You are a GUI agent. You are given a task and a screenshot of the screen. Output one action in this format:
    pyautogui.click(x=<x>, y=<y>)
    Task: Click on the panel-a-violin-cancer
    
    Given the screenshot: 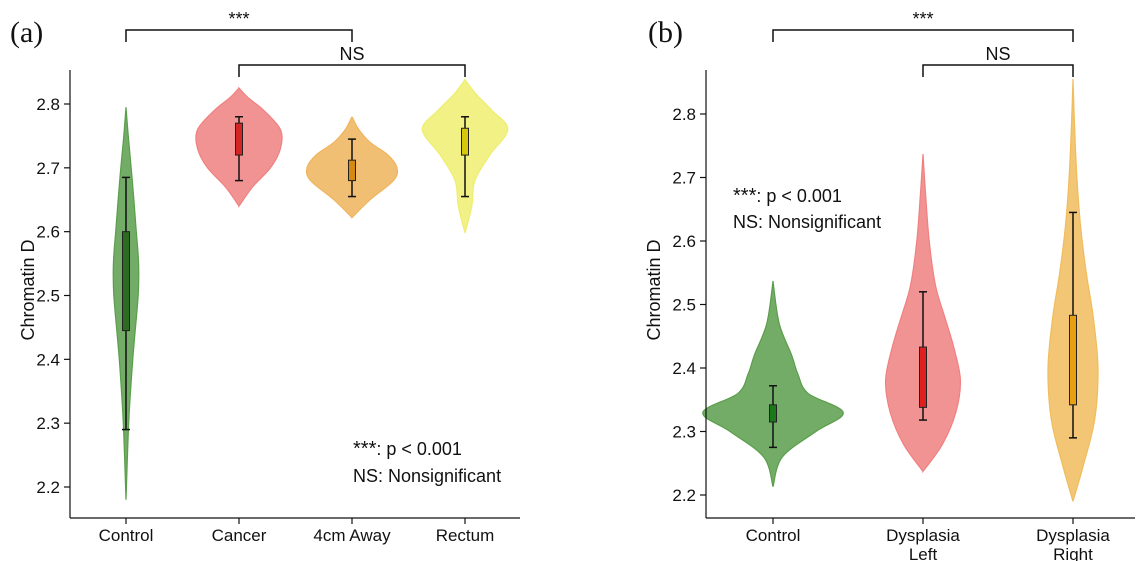 What is the action you would take?
    pyautogui.click(x=239, y=147)
    